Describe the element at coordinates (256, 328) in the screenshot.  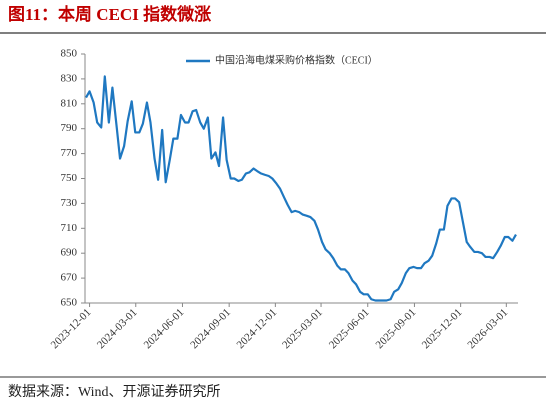
I see `x-tick-label: 2024-12-01` at that location.